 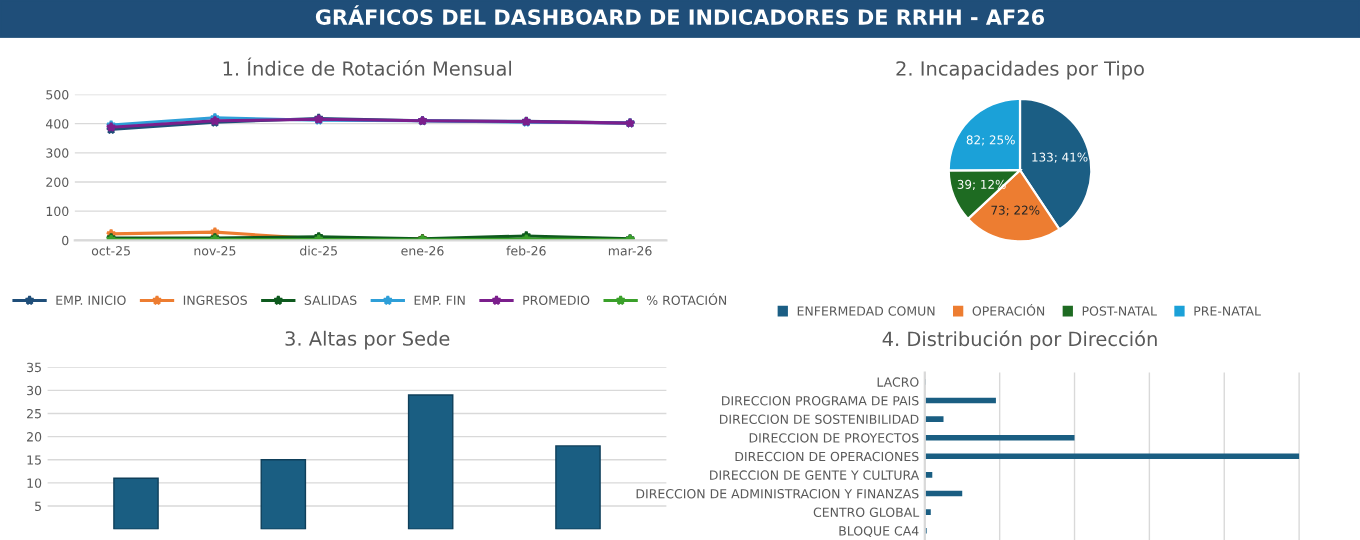 I want to click on chart-title: 1. Índice de Rotación Mensual, so click(x=367, y=66).